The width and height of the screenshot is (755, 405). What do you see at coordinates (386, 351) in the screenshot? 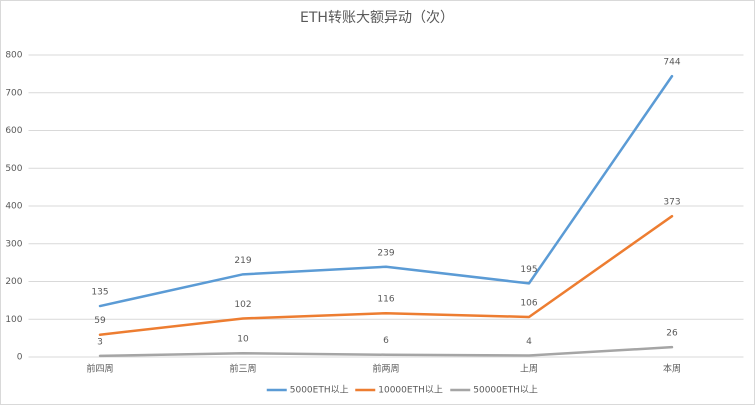
I see `series-line` at bounding box center [386, 351].